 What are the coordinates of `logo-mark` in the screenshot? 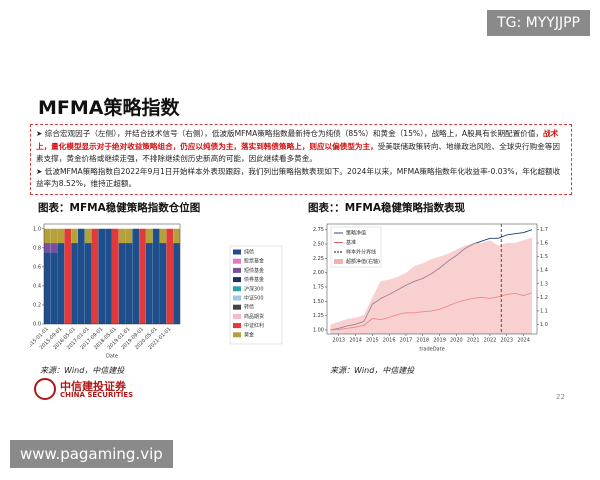 It's located at (45, 389).